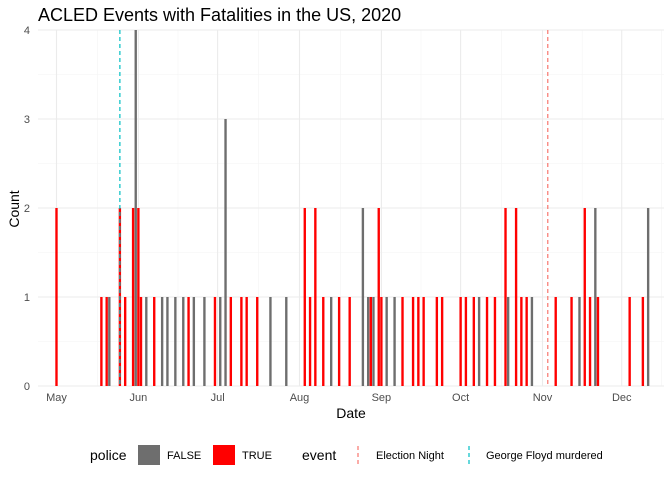  What do you see at coordinates (149, 455) in the screenshot?
I see `legend-key-false` at bounding box center [149, 455].